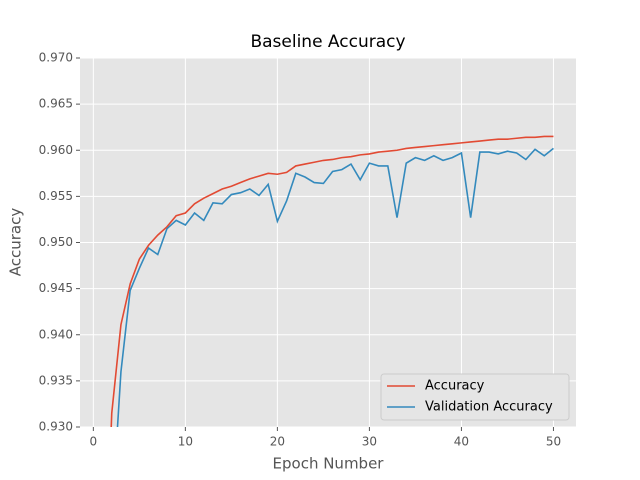 The height and width of the screenshot is (480, 640). Describe the element at coordinates (56, 380) in the screenshot. I see `y-tick-label: 0.935` at that location.